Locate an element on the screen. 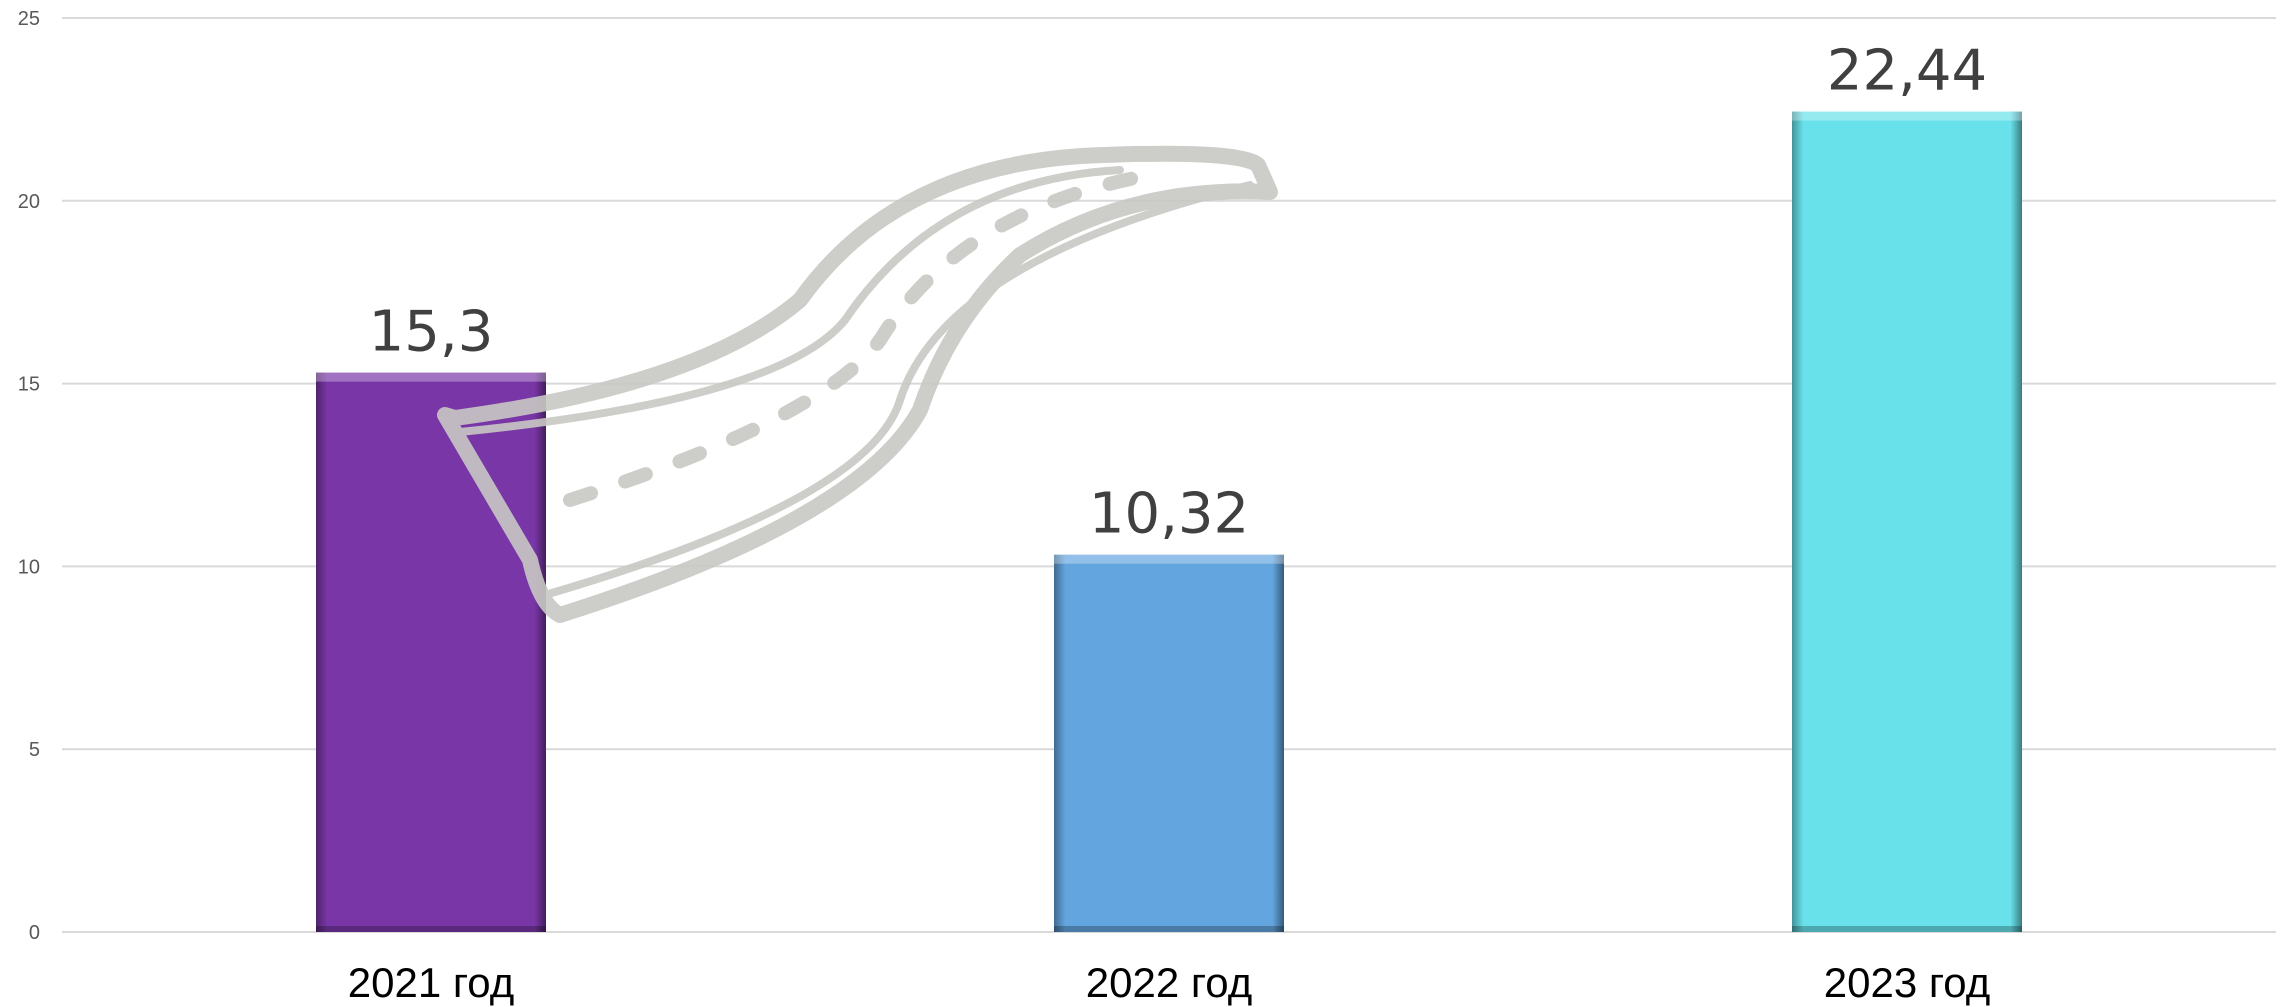 The image size is (2288, 1007). data-label: 15,3 is located at coordinates (431, 332).